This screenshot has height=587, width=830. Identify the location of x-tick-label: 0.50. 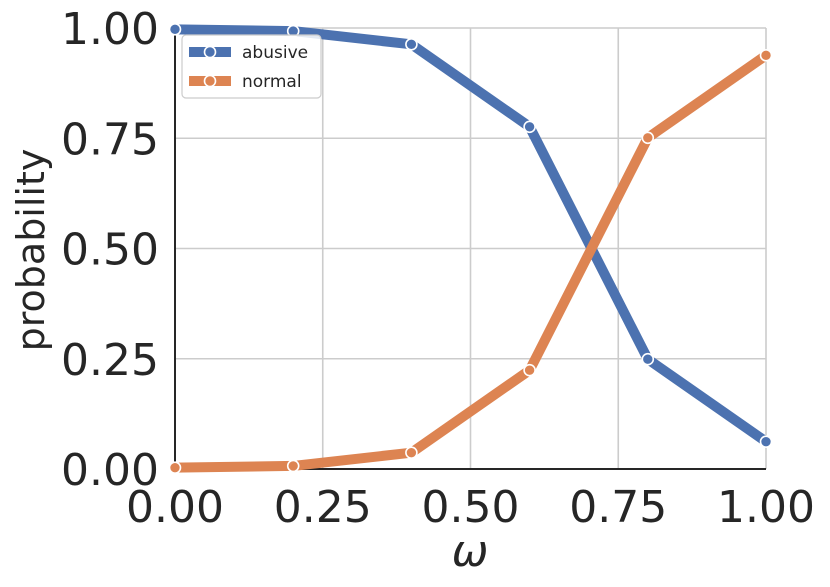
(471, 507).